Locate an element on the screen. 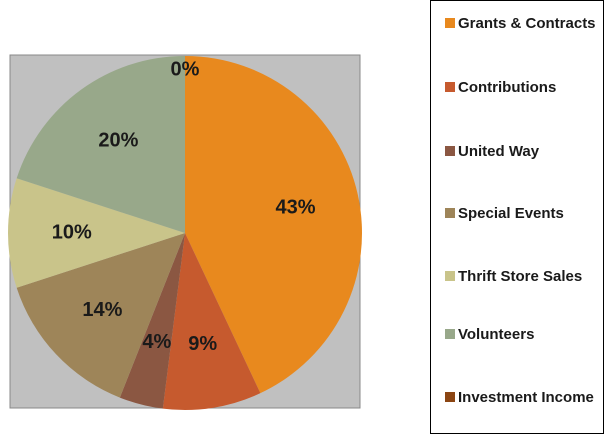 This screenshot has height=436, width=610. legend-label: Contributions is located at coordinates (507, 87).